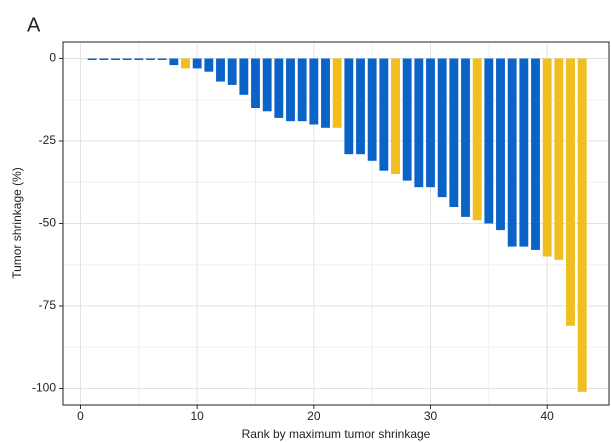  I want to click on y-tick-label: -100, so click(44, 388).